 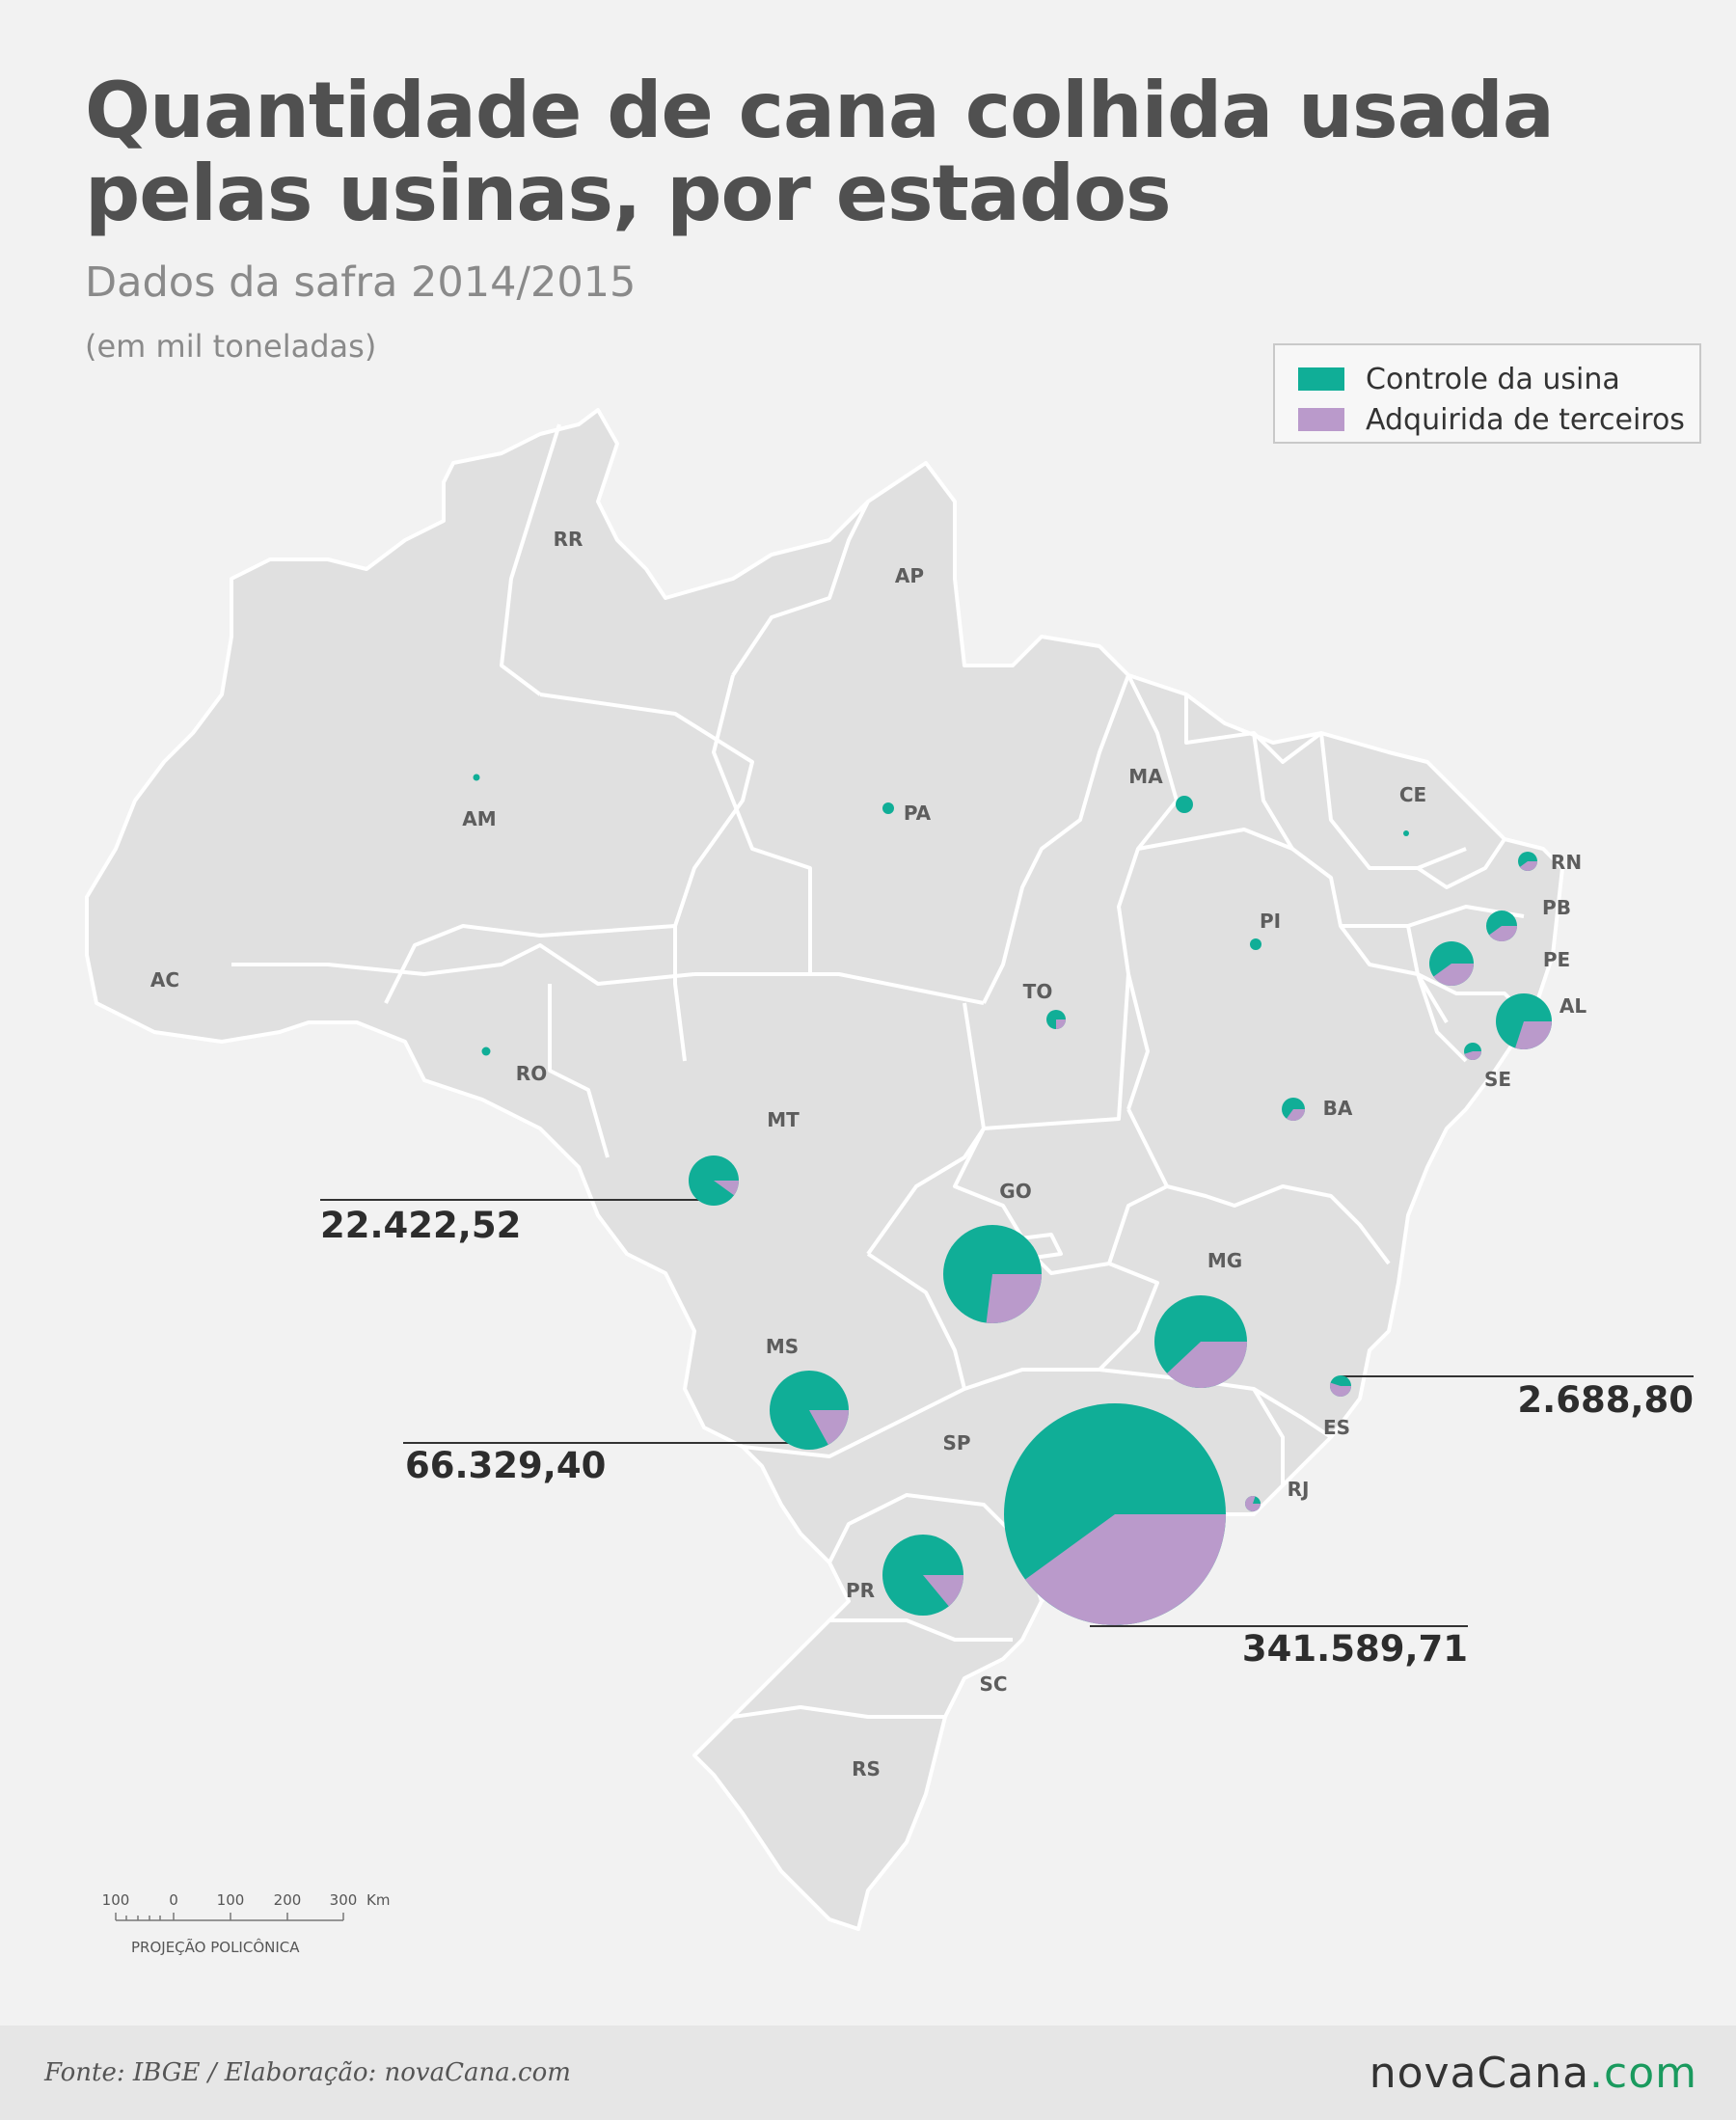 I want to click on state-label-ap: AP, so click(x=910, y=575).